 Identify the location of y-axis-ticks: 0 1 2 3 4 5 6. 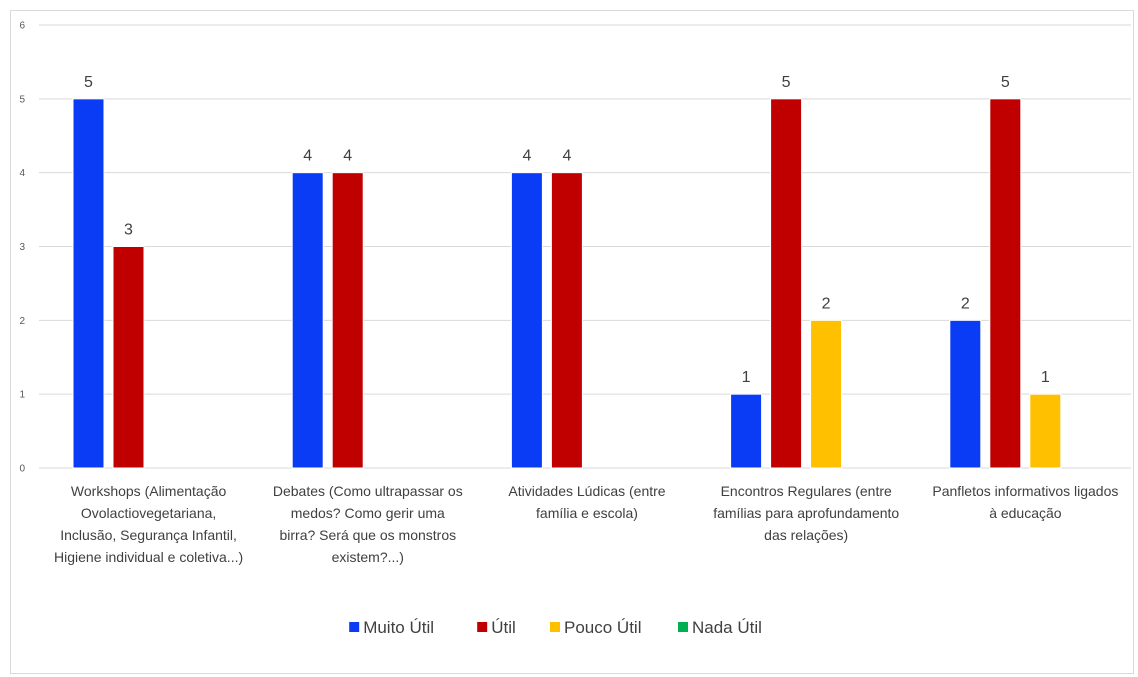
(22, 248).